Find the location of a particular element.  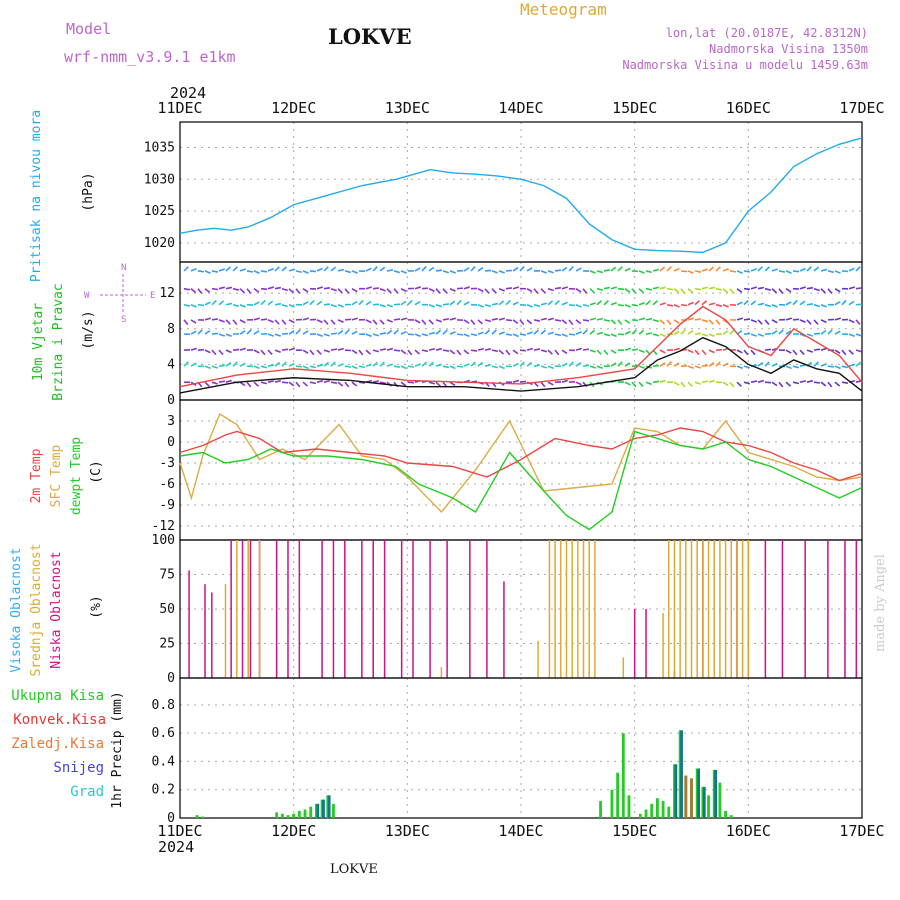

wind-speed-line is located at coordinates (521, 365).